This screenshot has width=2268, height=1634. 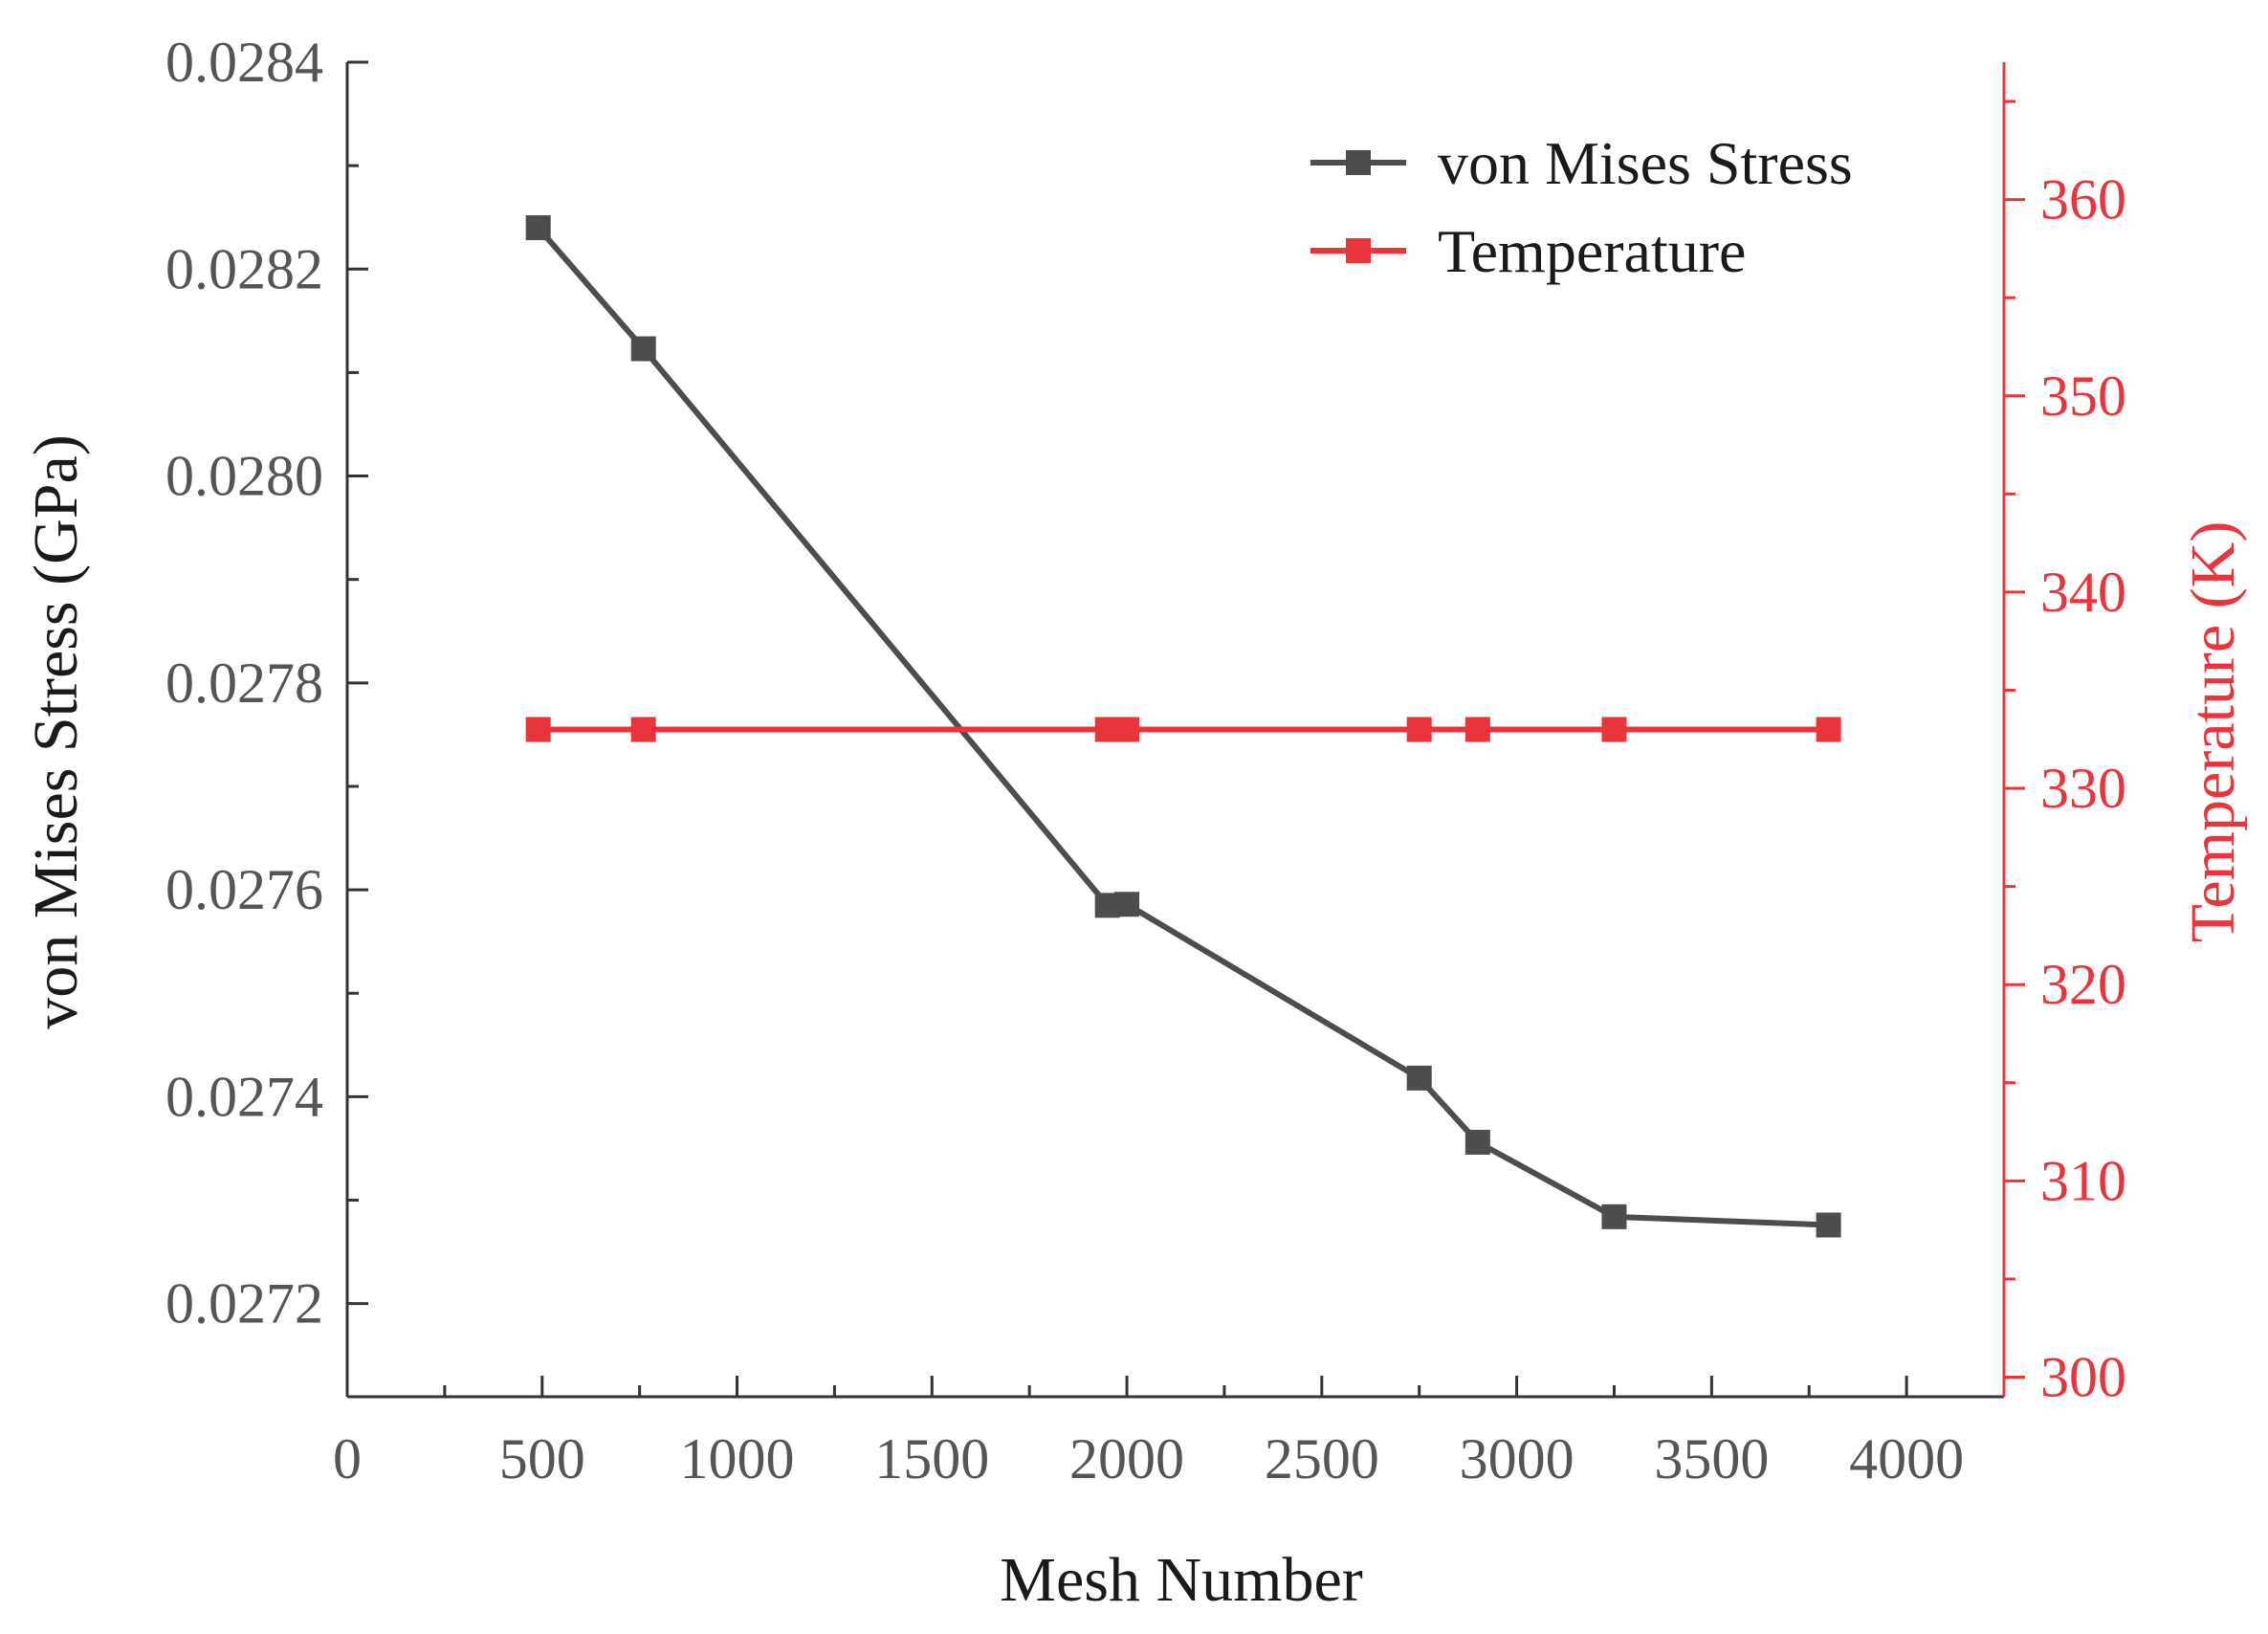 I want to click on y-axis-right-title: Temperature (K), so click(x=2213, y=732).